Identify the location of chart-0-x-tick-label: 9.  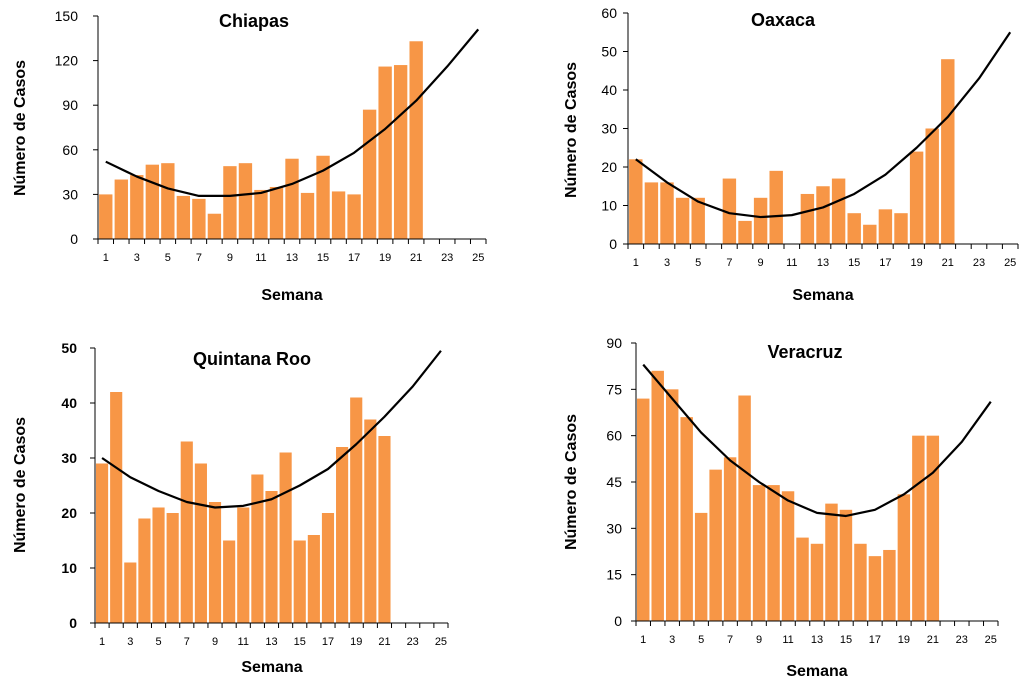
(230, 258).